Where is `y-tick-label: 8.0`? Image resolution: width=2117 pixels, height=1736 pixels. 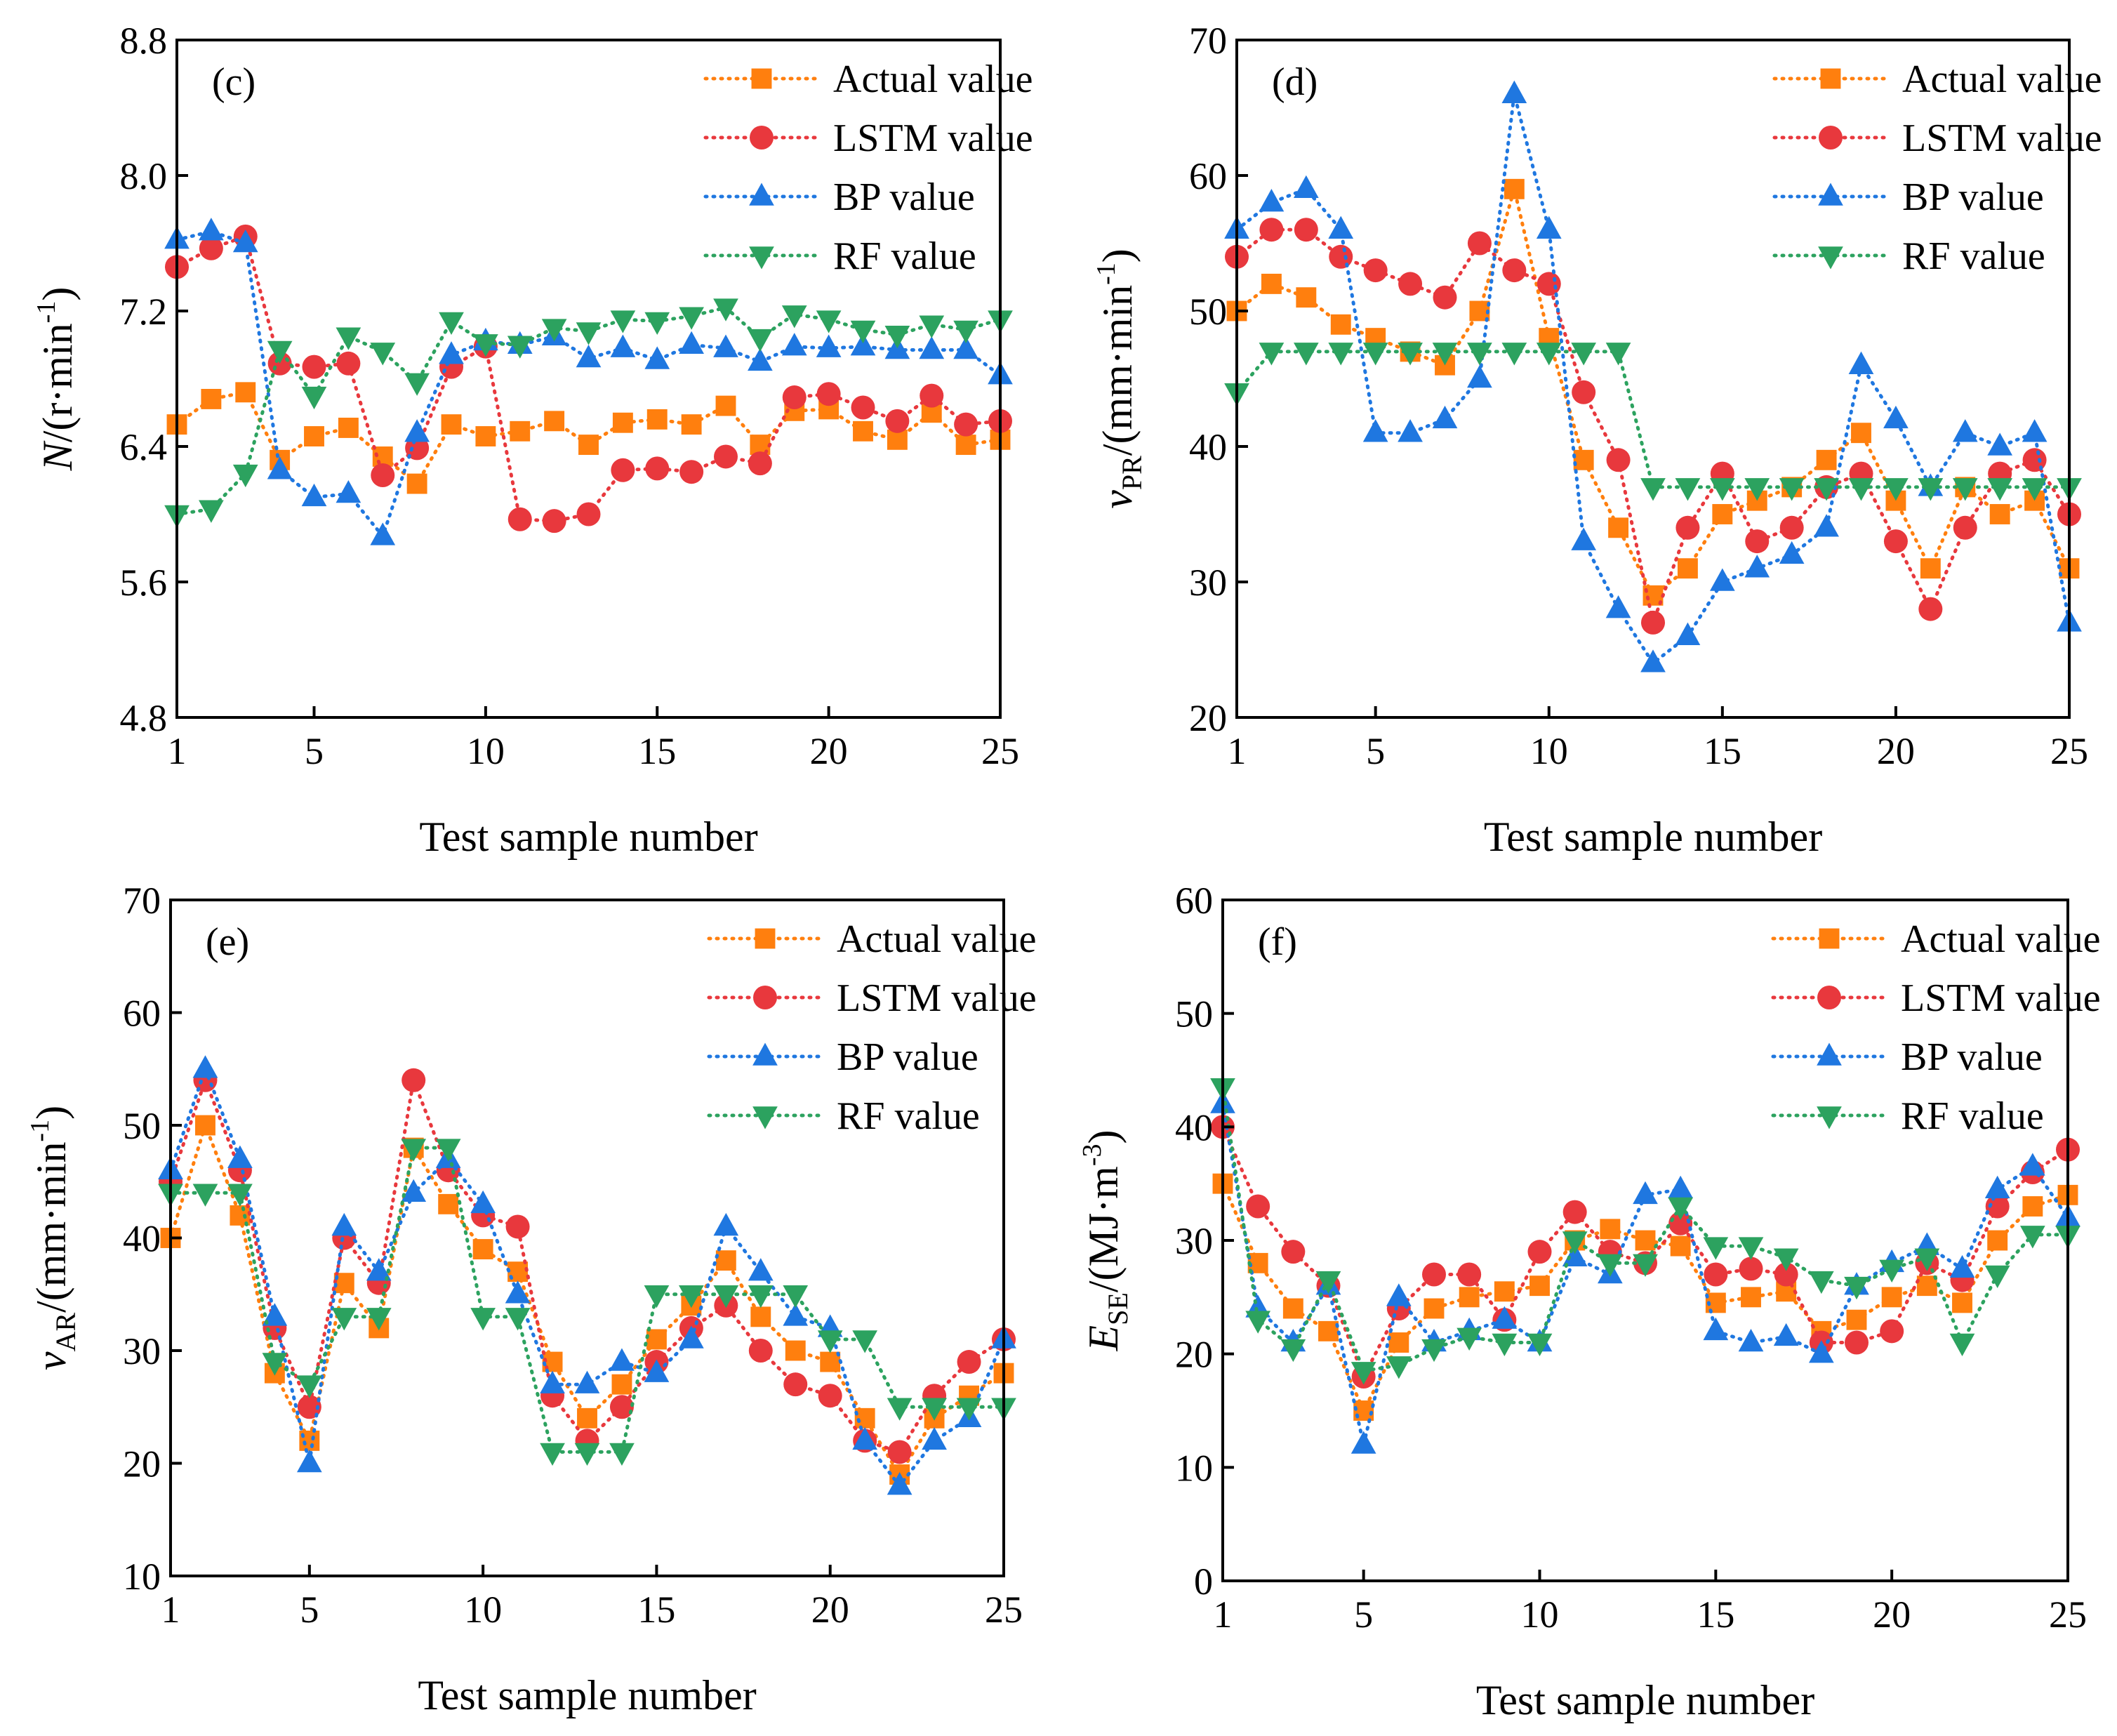
y-tick-label: 8.0 is located at coordinates (144, 176).